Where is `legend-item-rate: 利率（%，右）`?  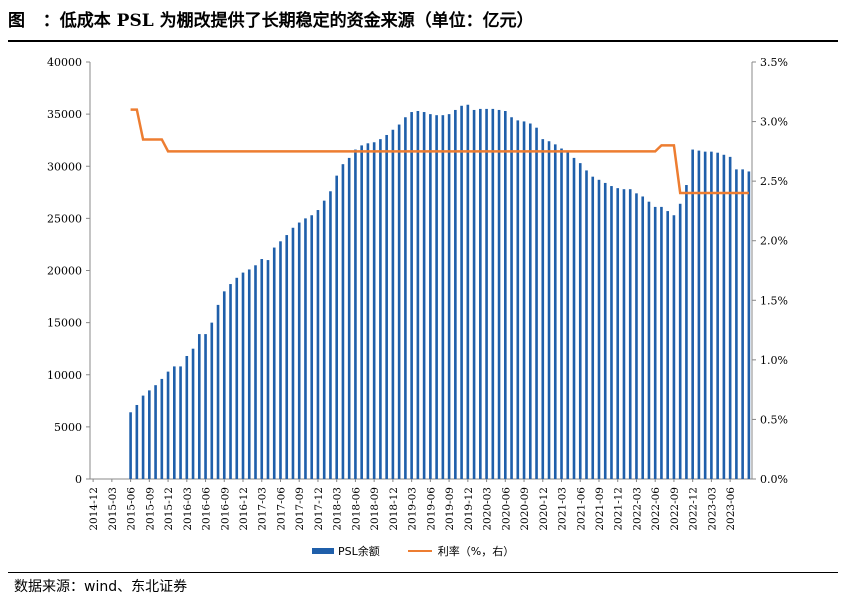
legend-item-rate: 利率（%，右） is located at coordinates (461, 551).